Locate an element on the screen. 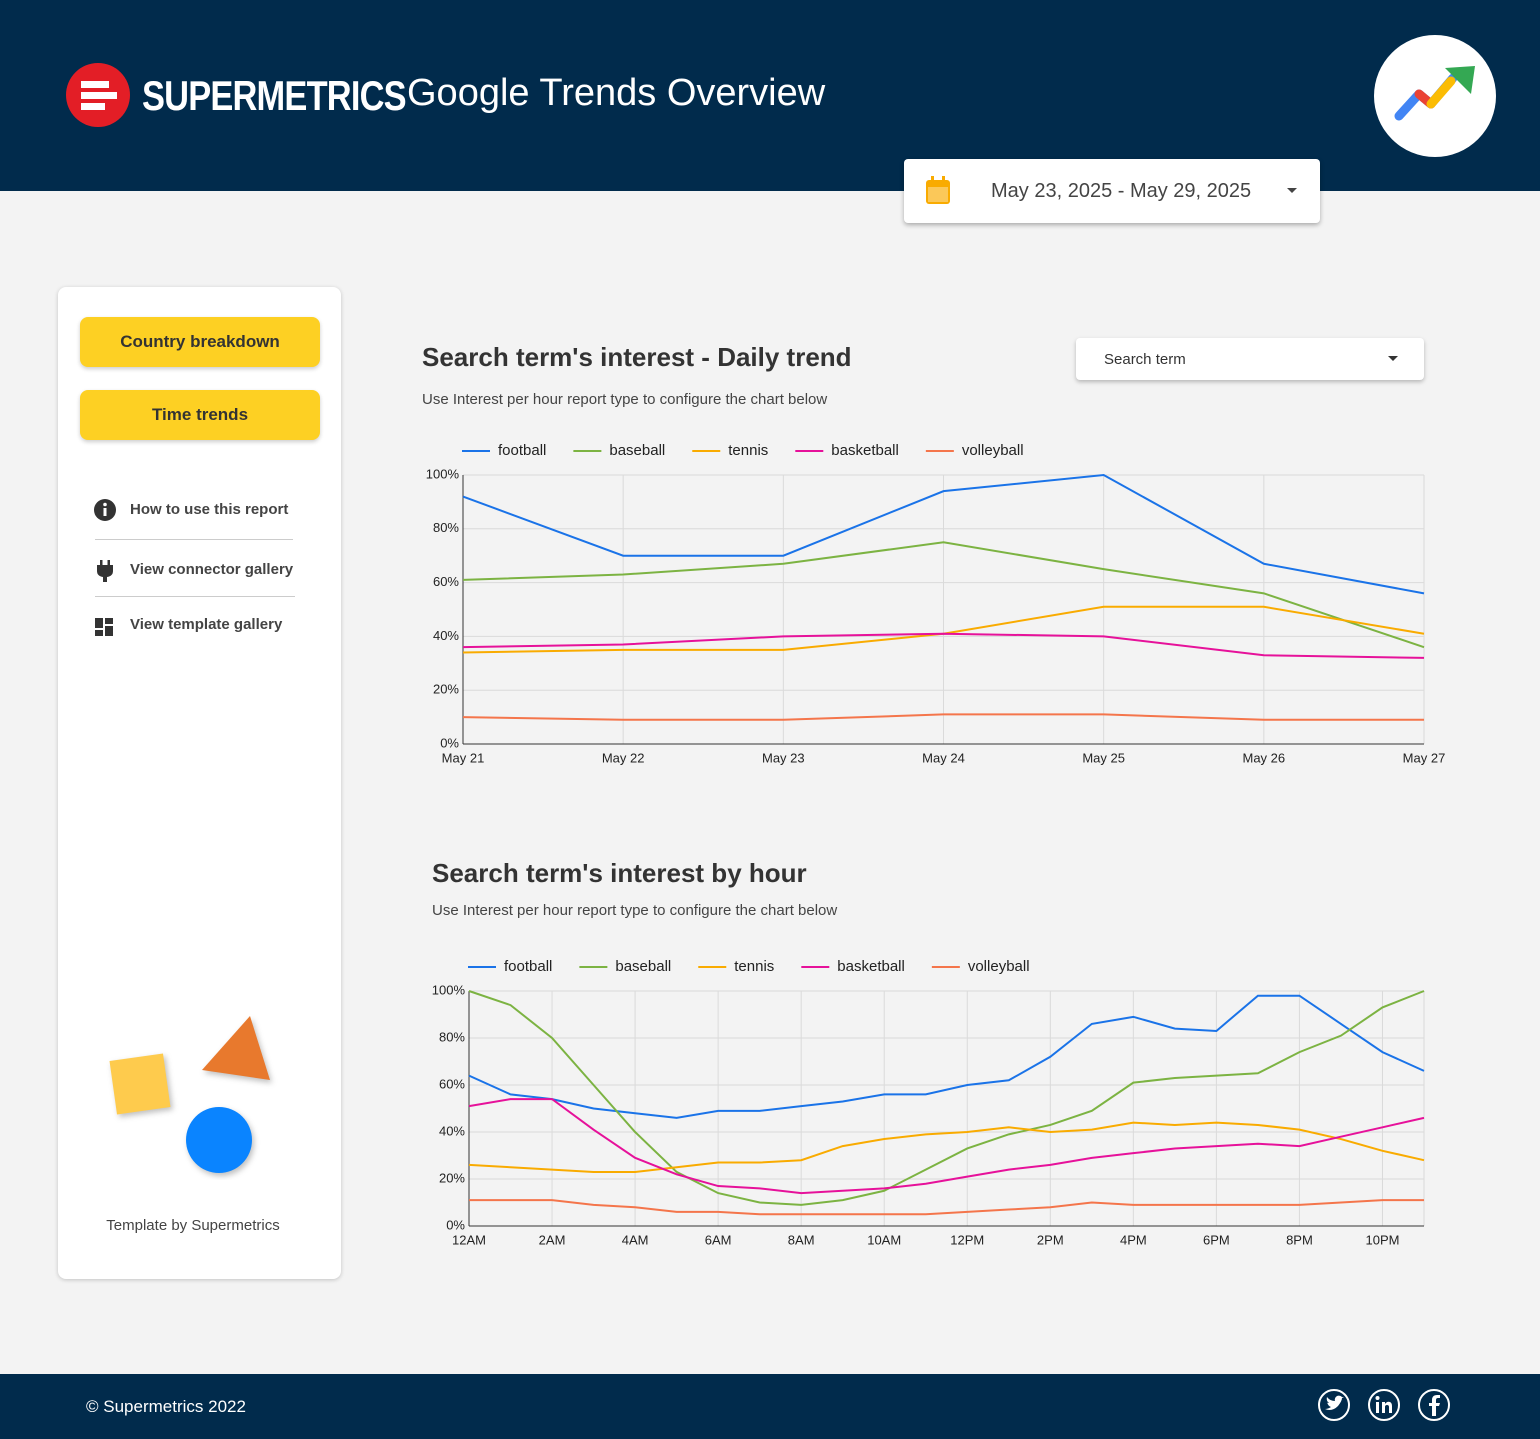 This screenshot has width=1540, height=1439. x-tick-label: May 22 is located at coordinates (623, 757).